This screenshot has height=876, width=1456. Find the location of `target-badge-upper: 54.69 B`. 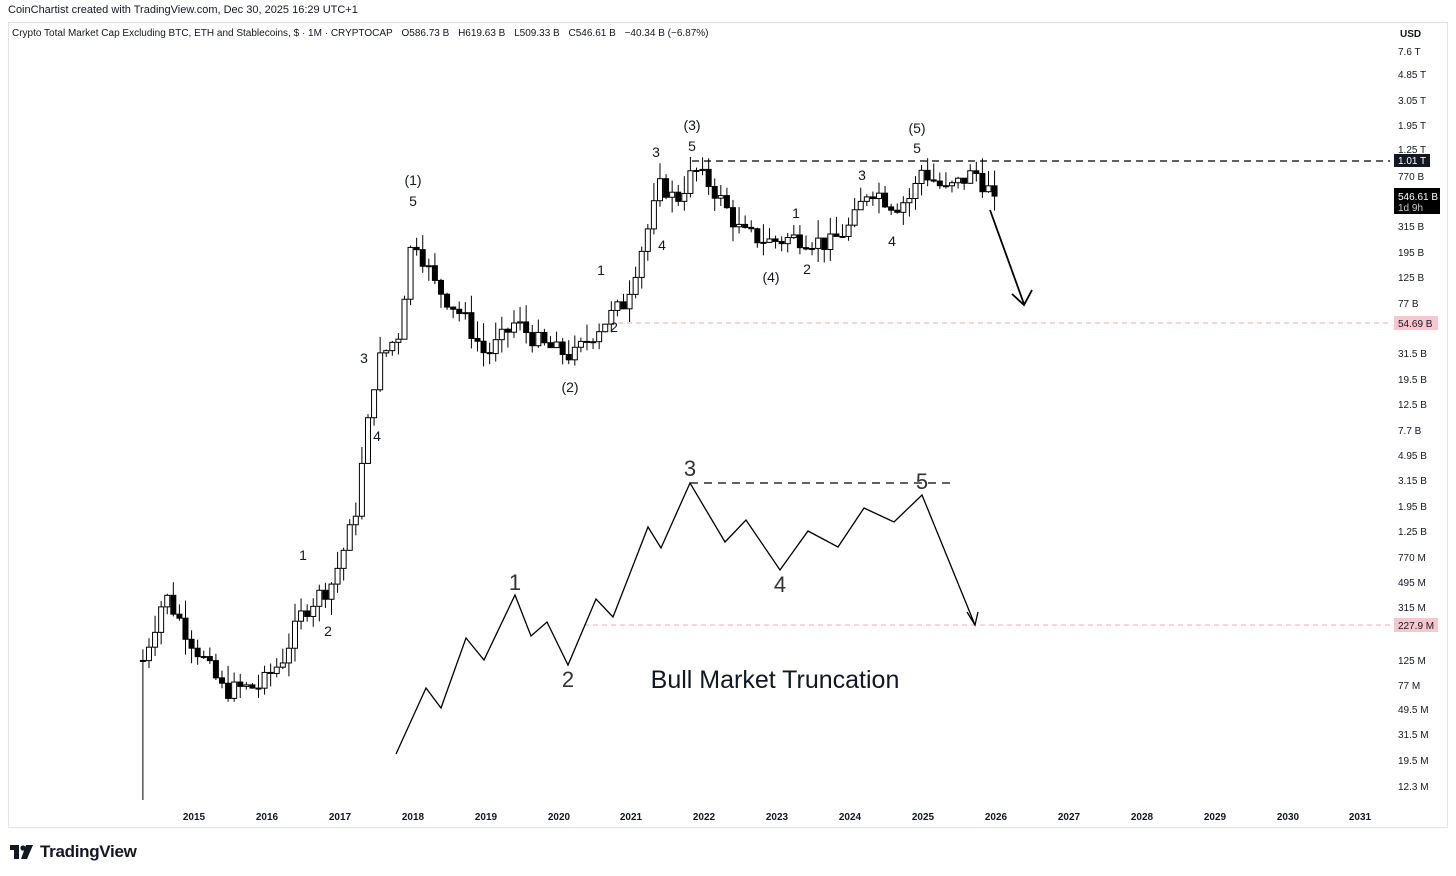

target-badge-upper: 54.69 B is located at coordinates (1416, 323).